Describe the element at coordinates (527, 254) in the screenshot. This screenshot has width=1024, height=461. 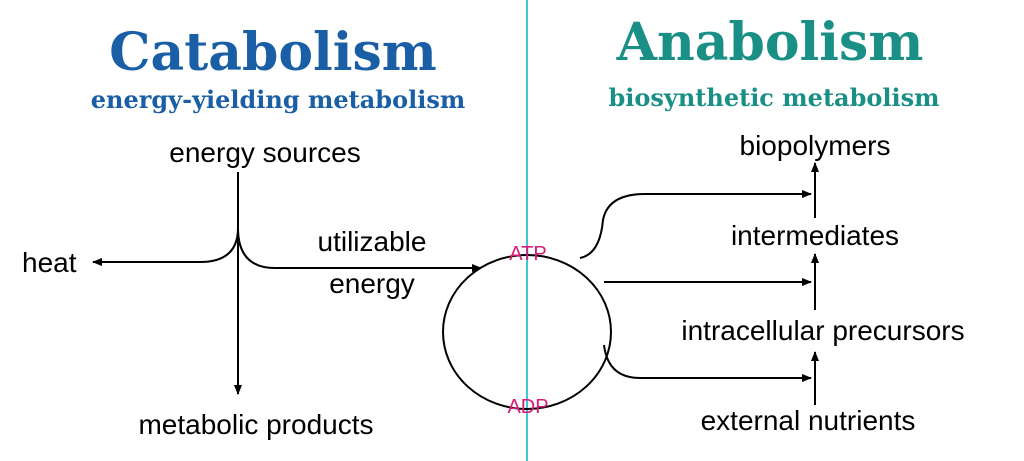
I see `atp-label: ATP` at that location.